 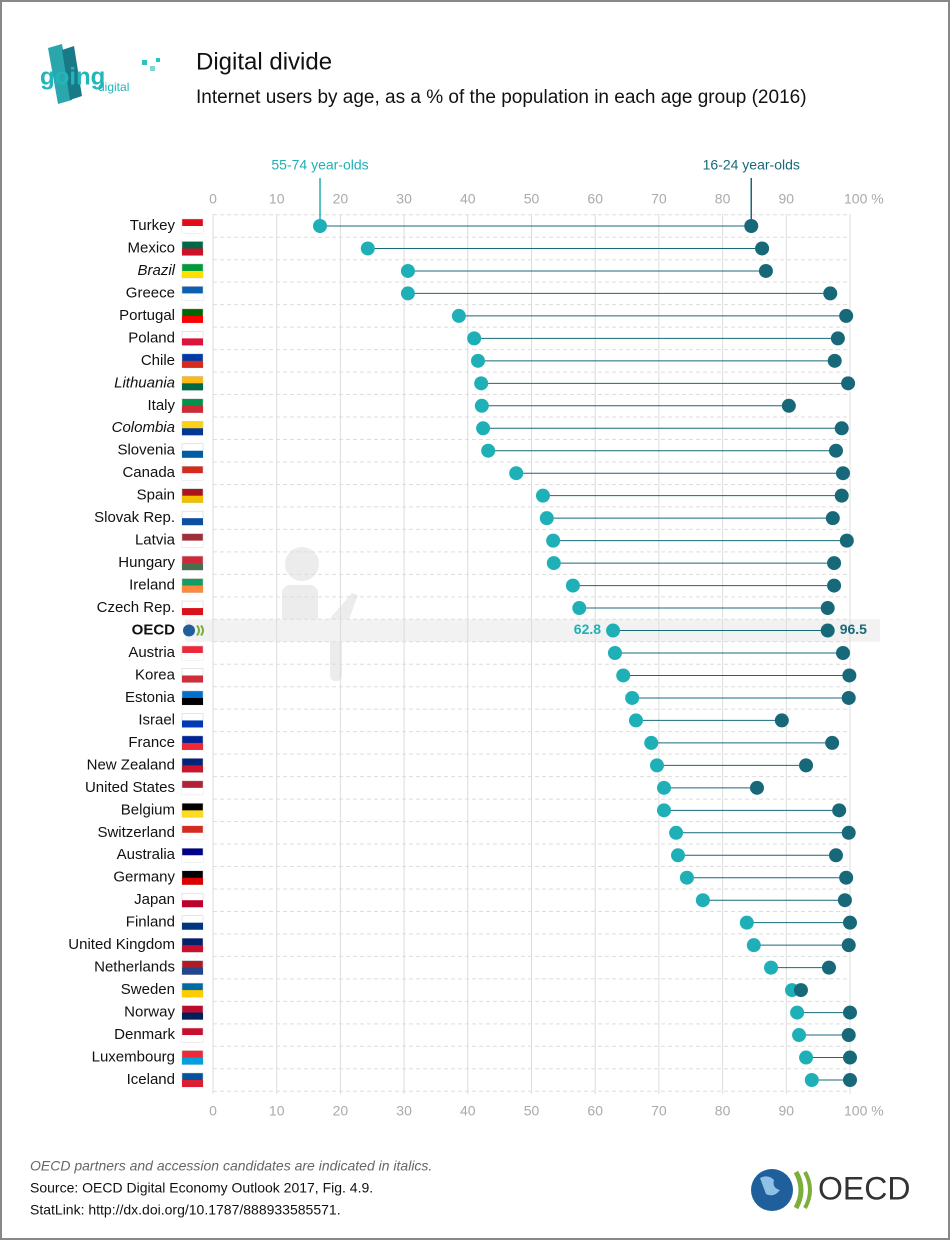 I want to click on category-label: Greece, so click(x=150, y=292).